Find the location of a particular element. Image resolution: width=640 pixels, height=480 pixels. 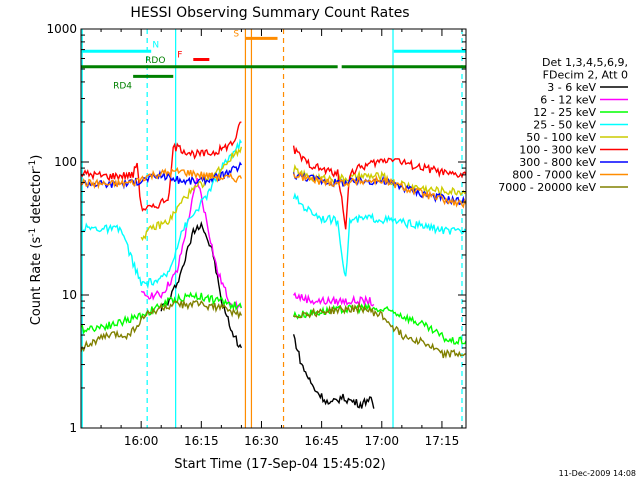

legend-label-2: 12 - 25 keV is located at coordinates (564, 112).